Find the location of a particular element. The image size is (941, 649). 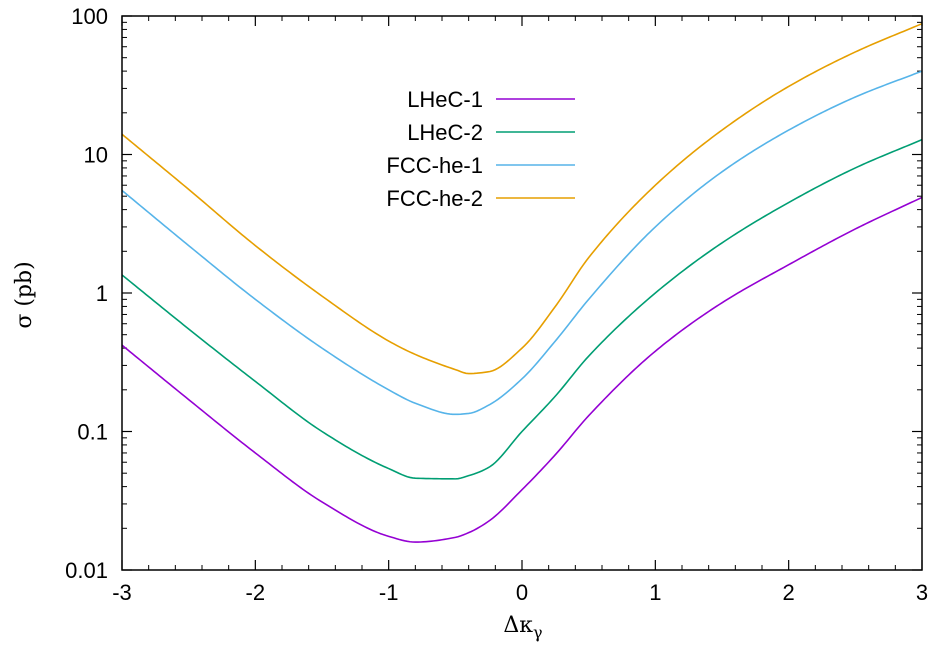

y-tick-label: 0.1 is located at coordinates (92, 432).